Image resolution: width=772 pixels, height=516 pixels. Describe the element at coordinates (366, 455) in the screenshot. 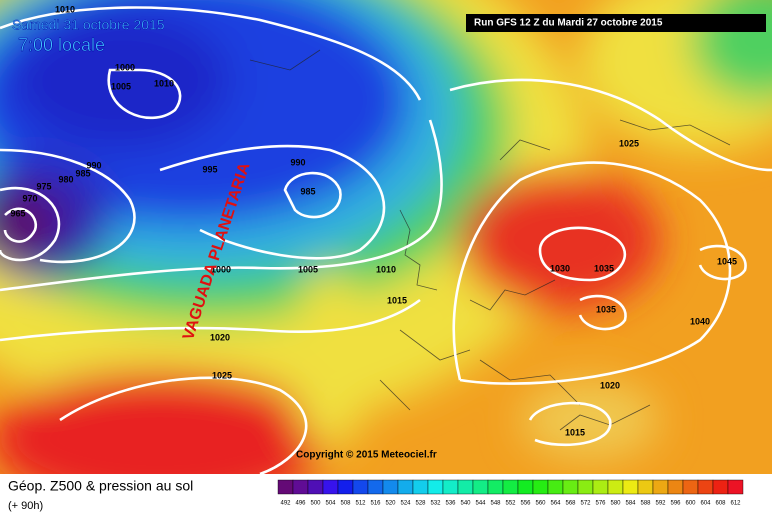

I see `copyright: Copyright © 2015 Meteociel.fr` at that location.